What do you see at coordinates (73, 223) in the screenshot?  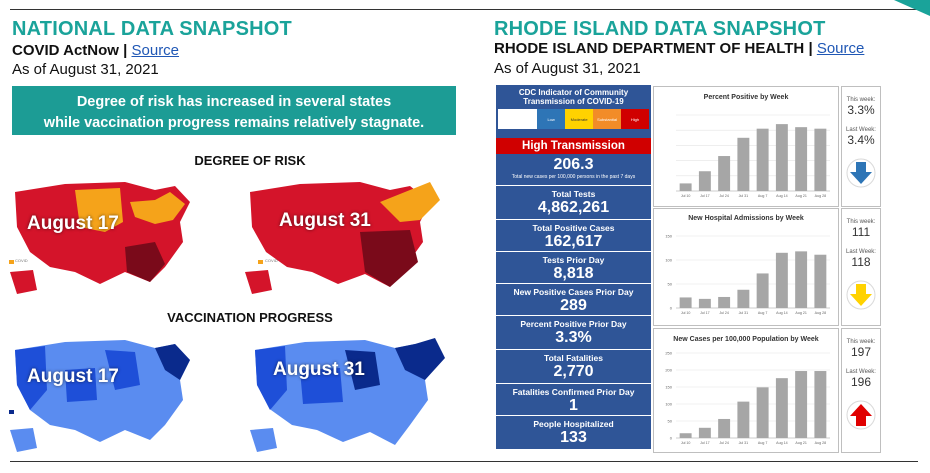 I see `risk-map-label-aug17: August 17` at bounding box center [73, 223].